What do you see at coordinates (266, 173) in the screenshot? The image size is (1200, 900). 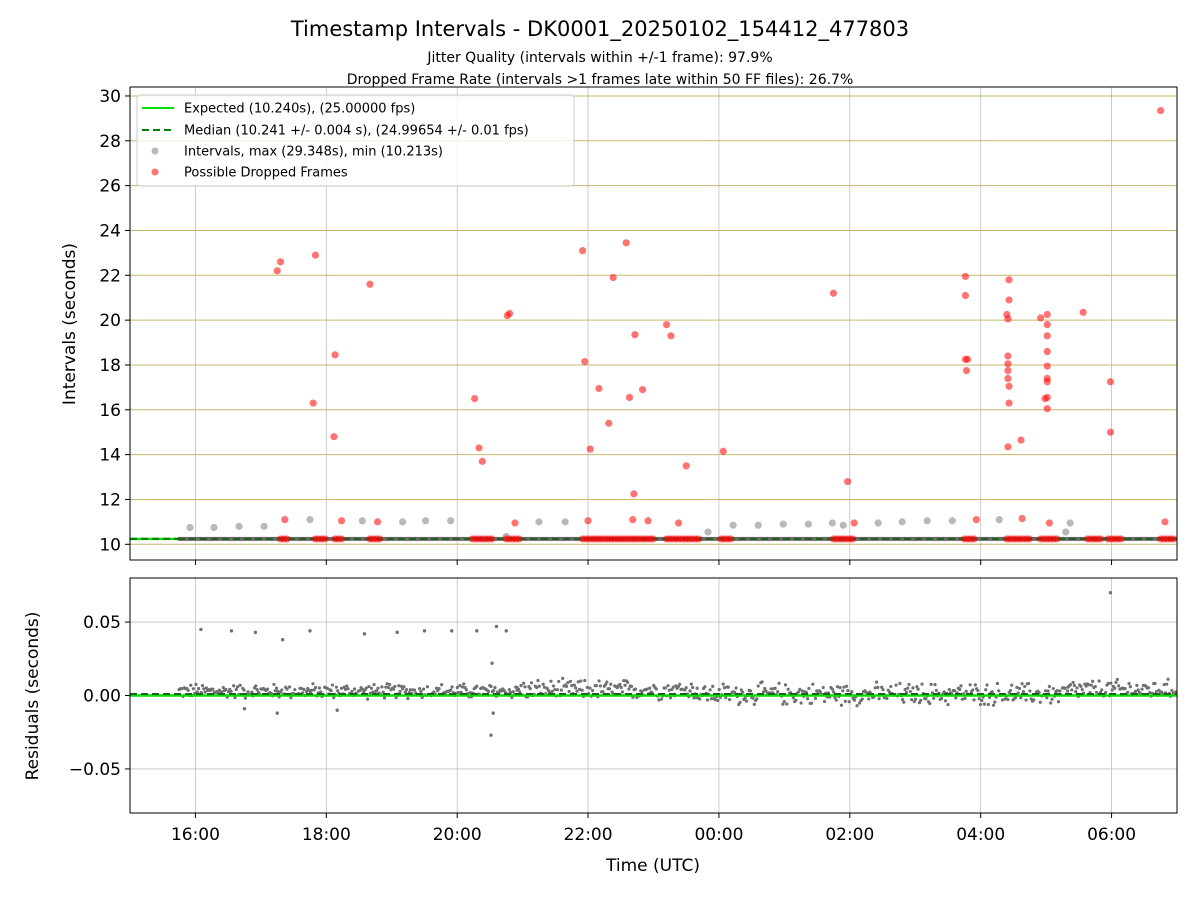 I see `legend-dropped-label: Possible Dropped Frames` at bounding box center [266, 173].